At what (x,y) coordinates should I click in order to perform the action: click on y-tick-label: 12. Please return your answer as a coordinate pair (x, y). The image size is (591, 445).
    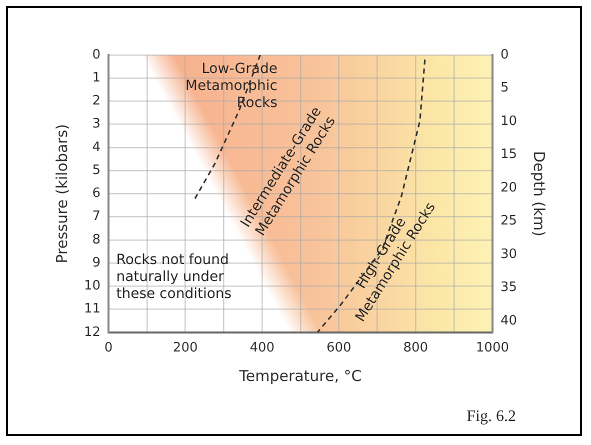
    Looking at the image, I should click on (92, 332).